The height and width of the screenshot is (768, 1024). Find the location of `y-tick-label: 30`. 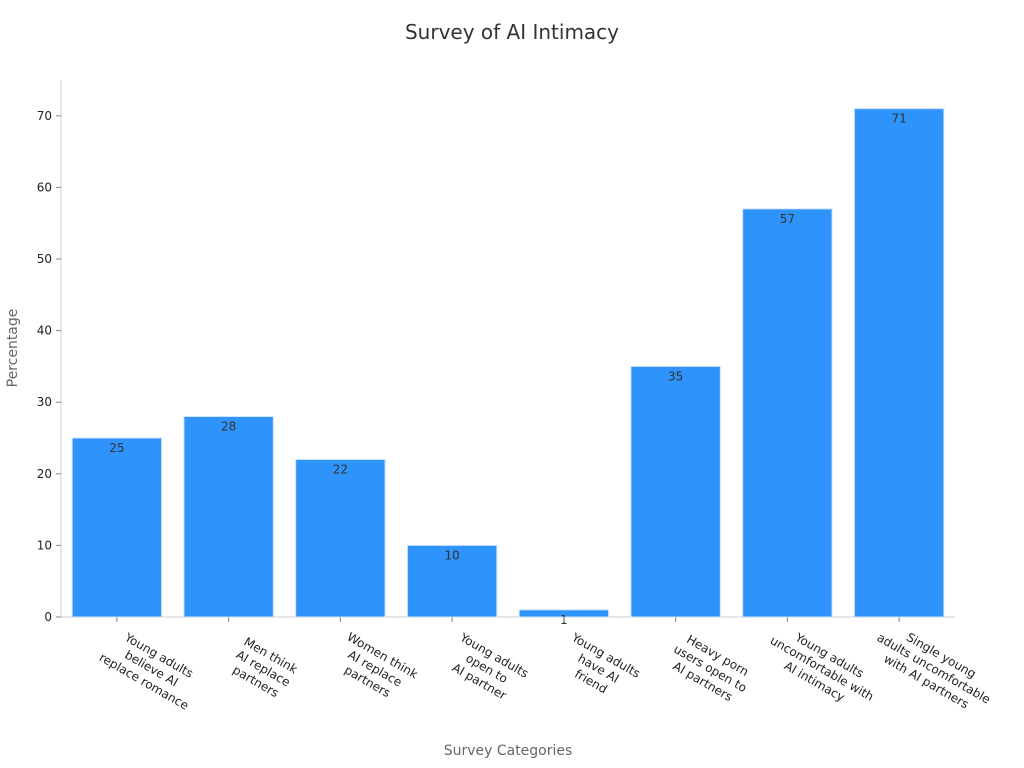

y-tick-label: 30 is located at coordinates (44, 402).